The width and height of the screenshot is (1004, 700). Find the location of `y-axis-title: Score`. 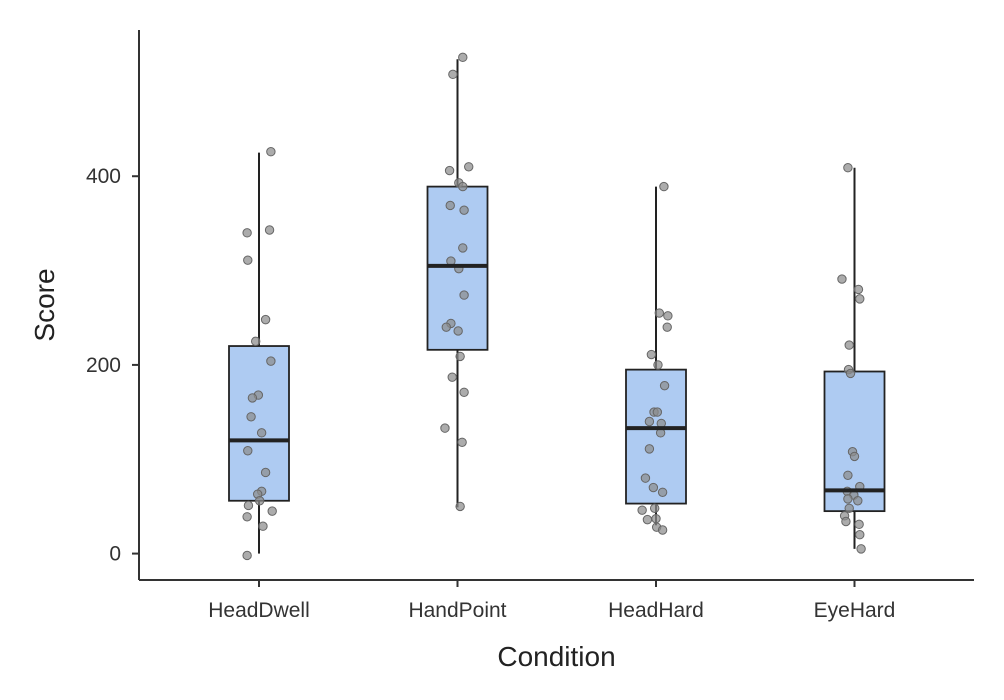

y-axis-title: Score is located at coordinates (44, 304).